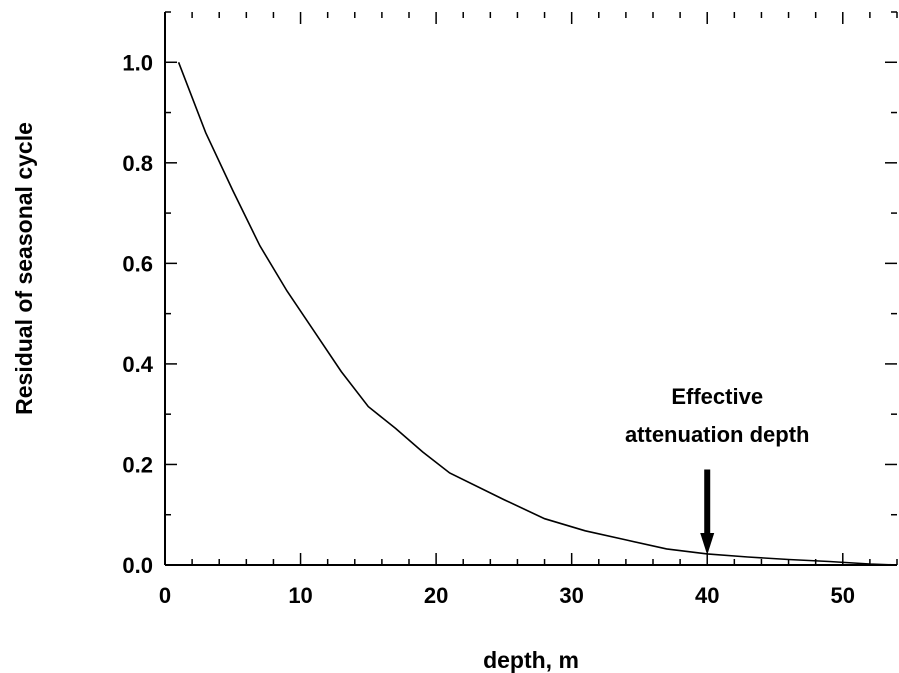  I want to click on x-axis-title: depth, m, so click(531, 660).